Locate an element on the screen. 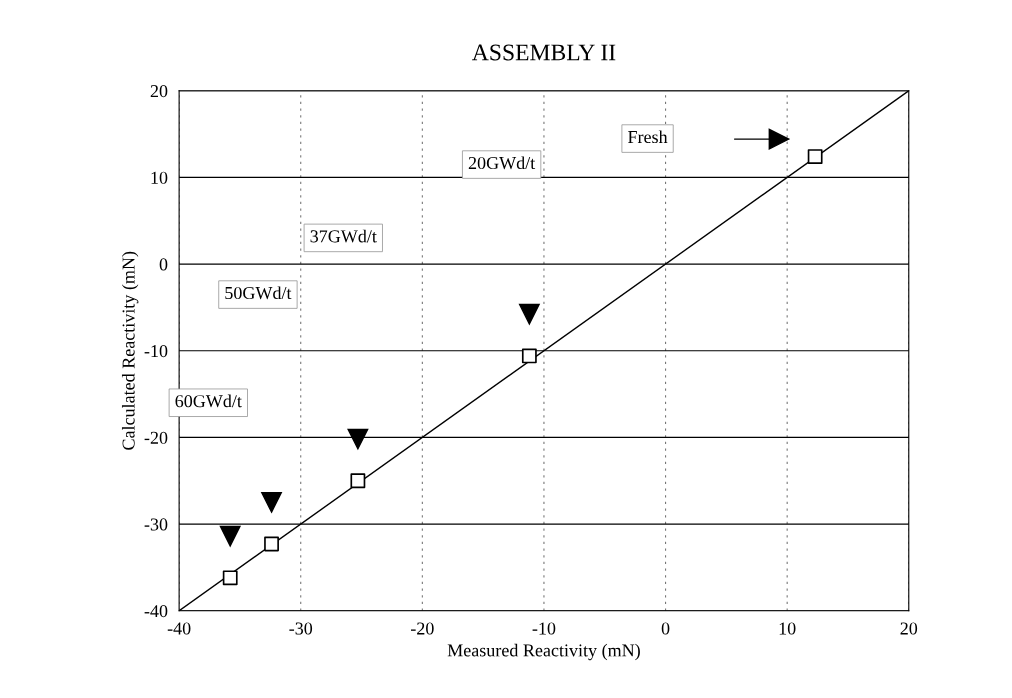 The height and width of the screenshot is (698, 1012). x-tick-label: 10 is located at coordinates (787, 628).